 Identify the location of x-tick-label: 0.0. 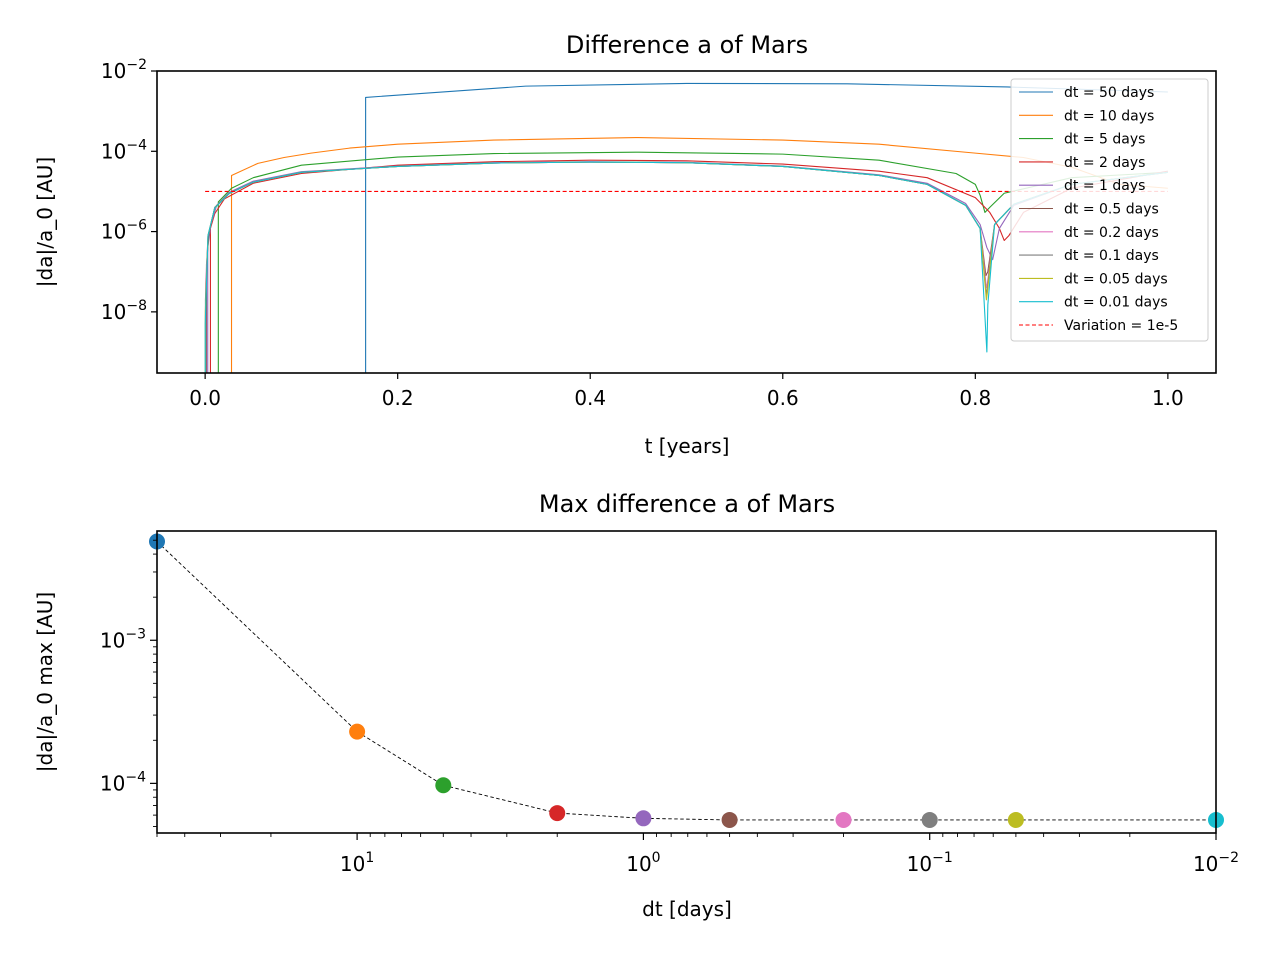
(205, 398).